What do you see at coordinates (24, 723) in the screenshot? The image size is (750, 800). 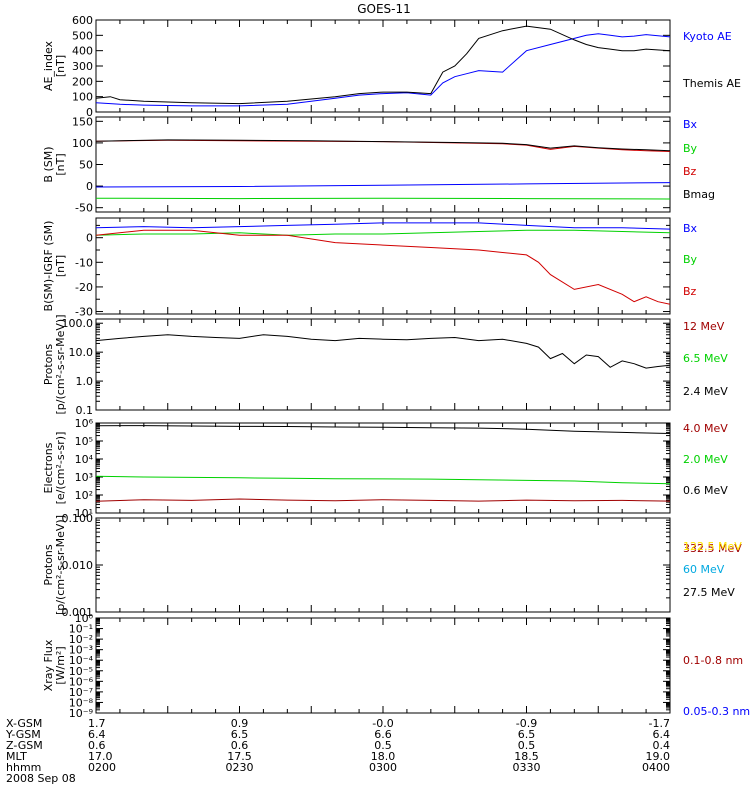 I see `ephemeris-row-label: X-GSM` at bounding box center [24, 723].